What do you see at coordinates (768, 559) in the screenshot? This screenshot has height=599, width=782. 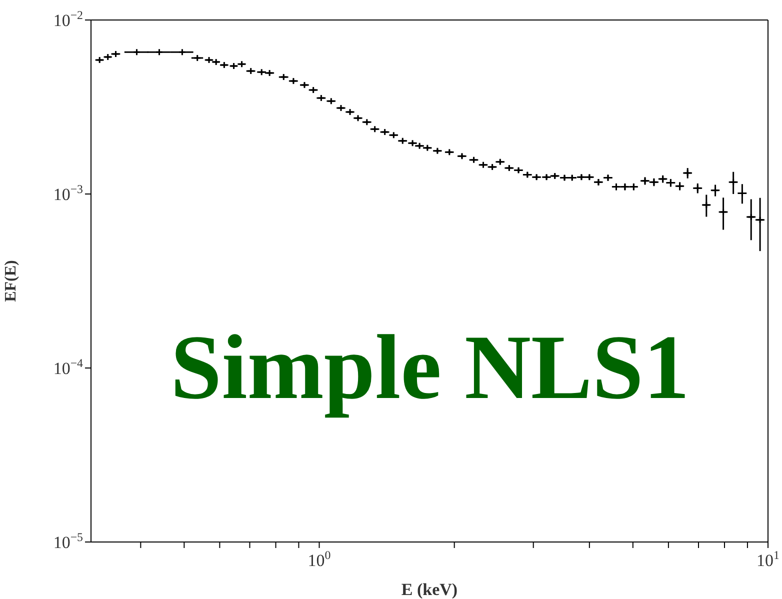 I see `x-tick-label: 10$^{1}$` at bounding box center [768, 559].